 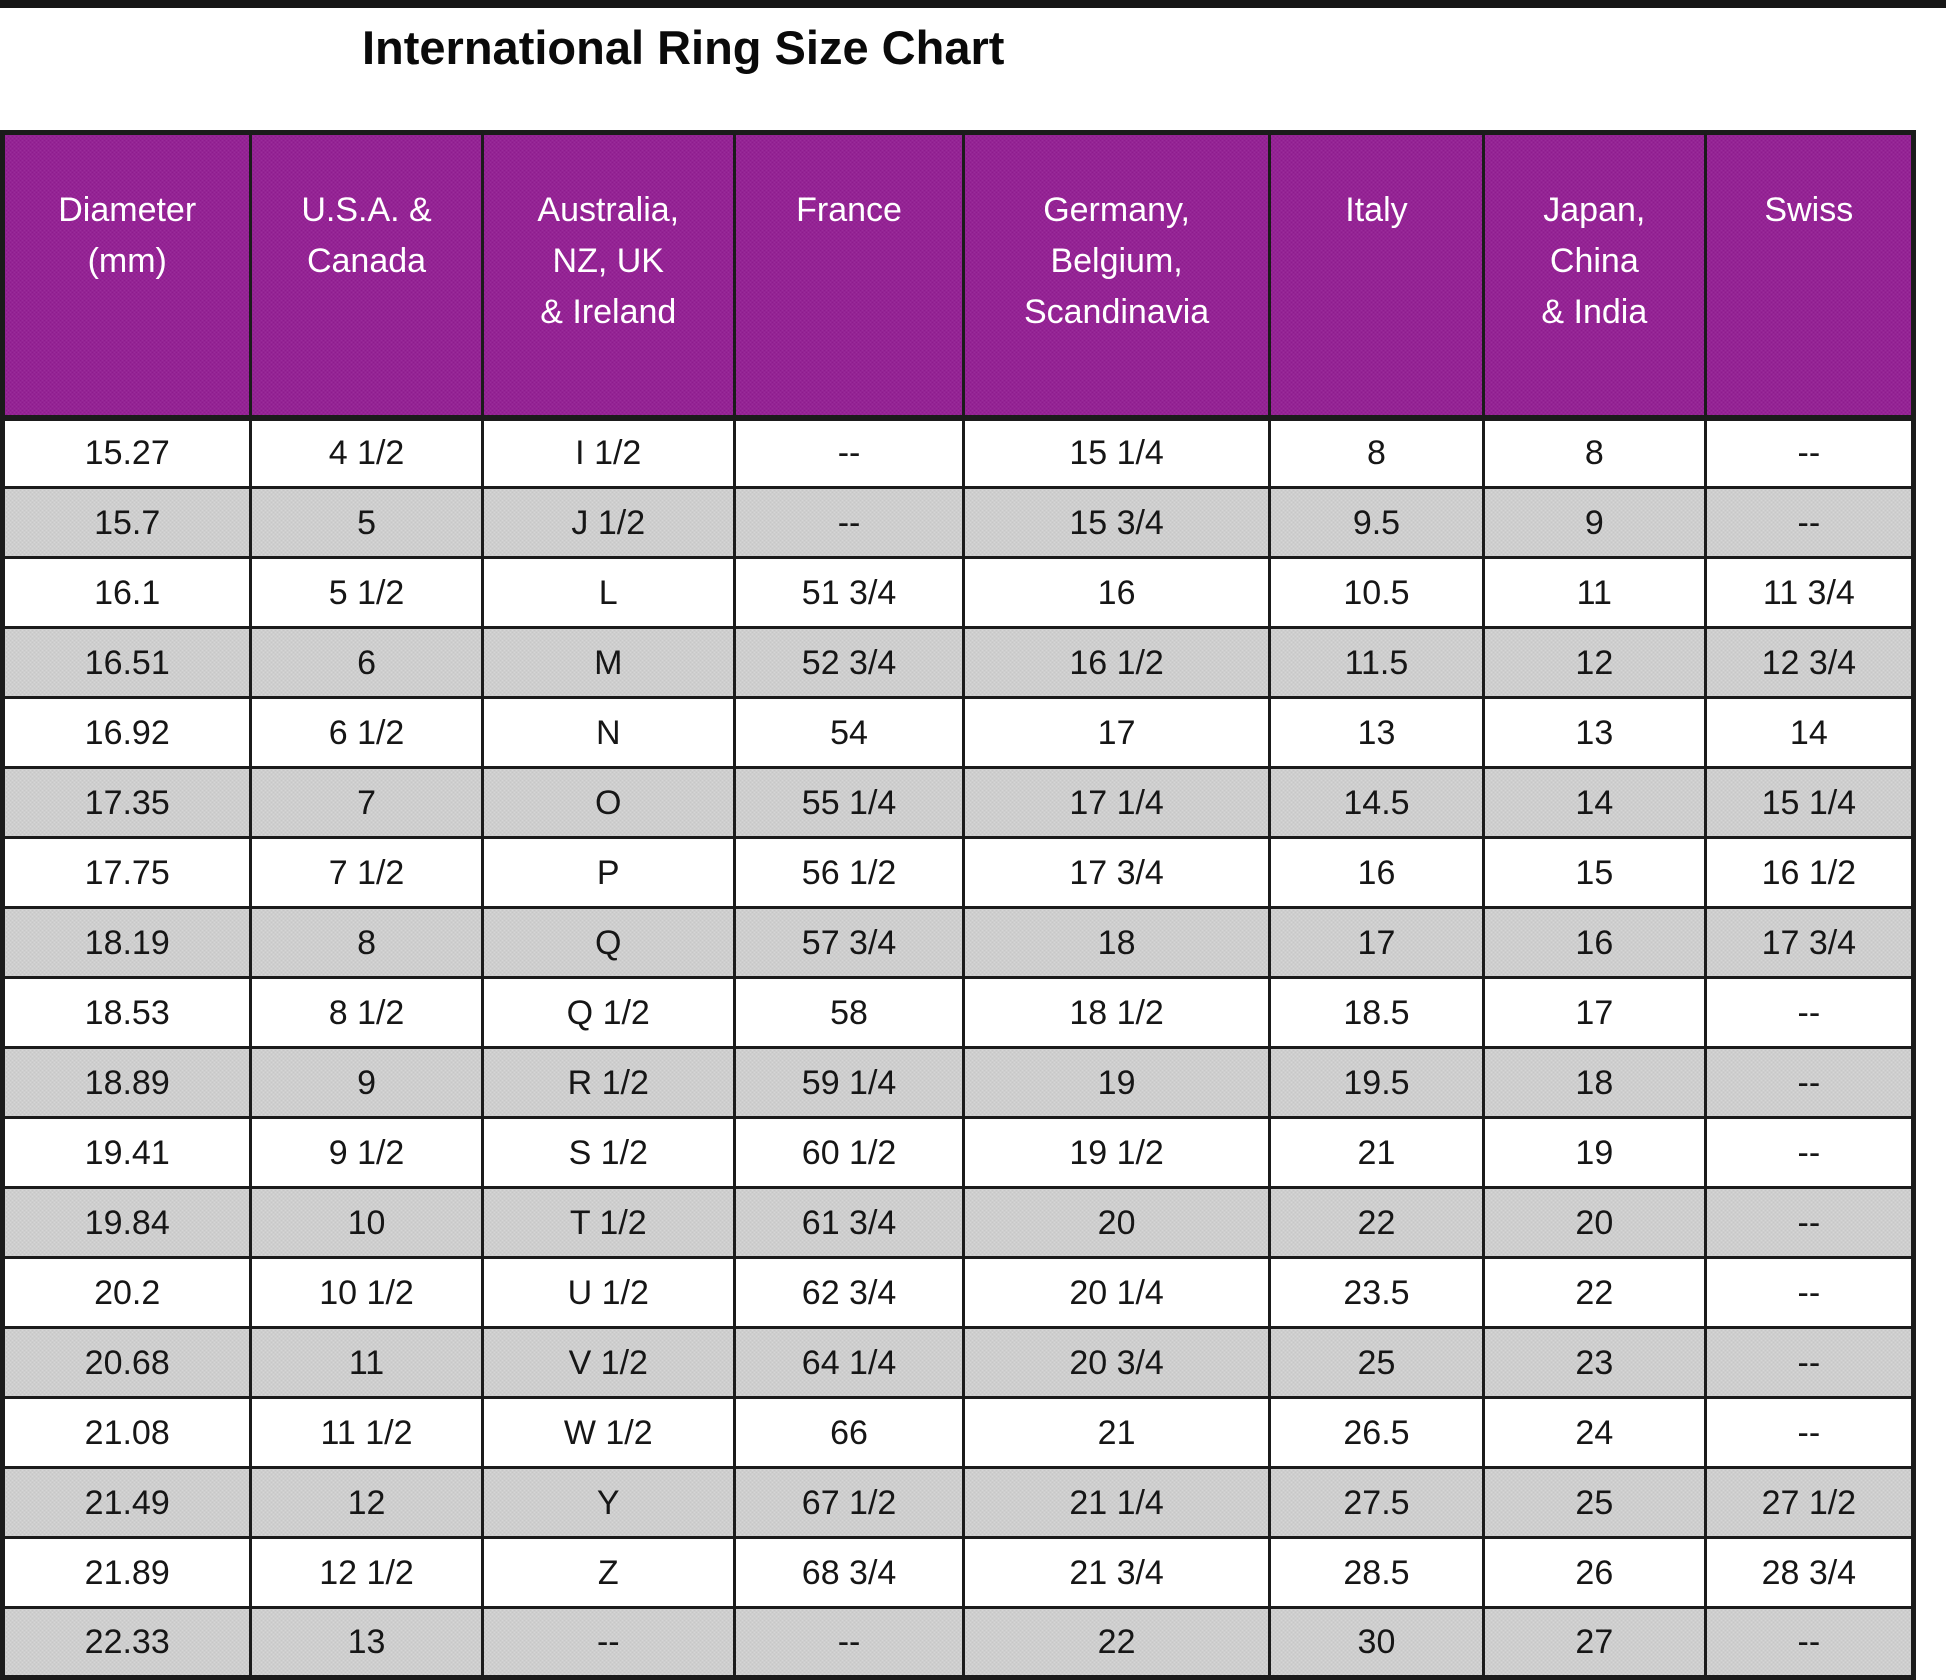 I want to click on col-header-australia-nz-uk-ireland: Australia, NZ, UK & Ireland, so click(x=608, y=276).